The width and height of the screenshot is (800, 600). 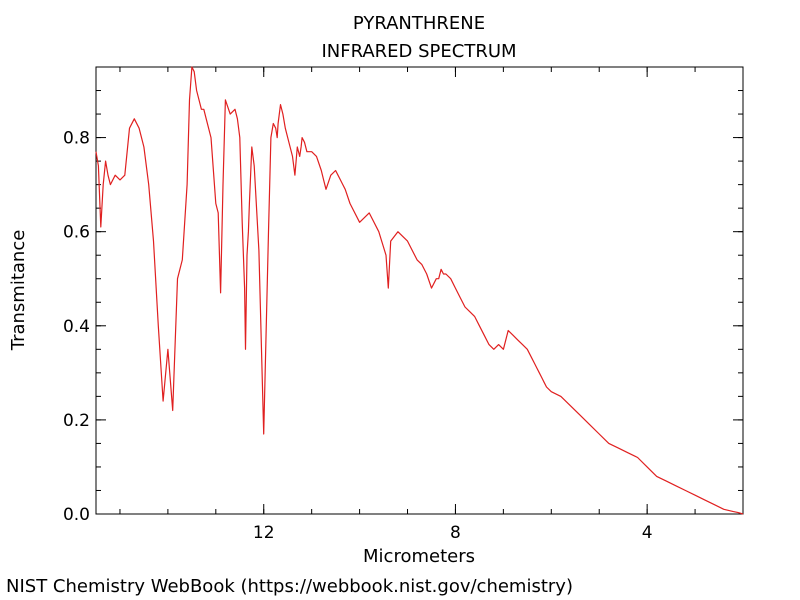 I want to click on x-tick-label: 4, so click(x=647, y=533).